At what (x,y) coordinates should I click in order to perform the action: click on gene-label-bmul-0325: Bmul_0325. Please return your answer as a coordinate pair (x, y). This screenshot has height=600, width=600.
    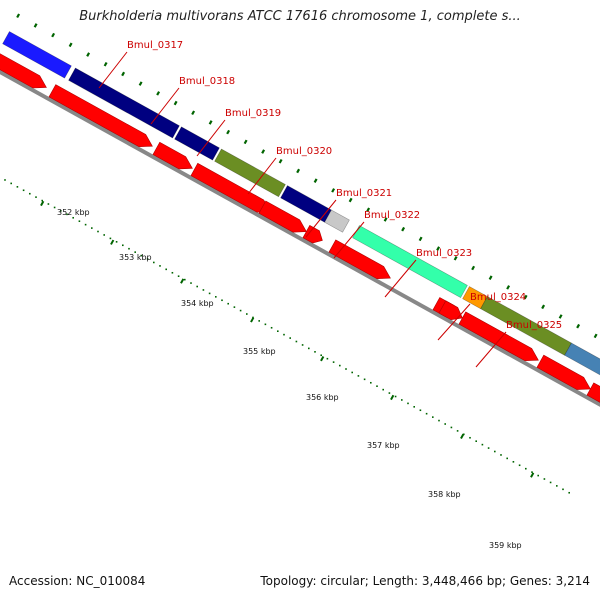
    Looking at the image, I should click on (534, 325).